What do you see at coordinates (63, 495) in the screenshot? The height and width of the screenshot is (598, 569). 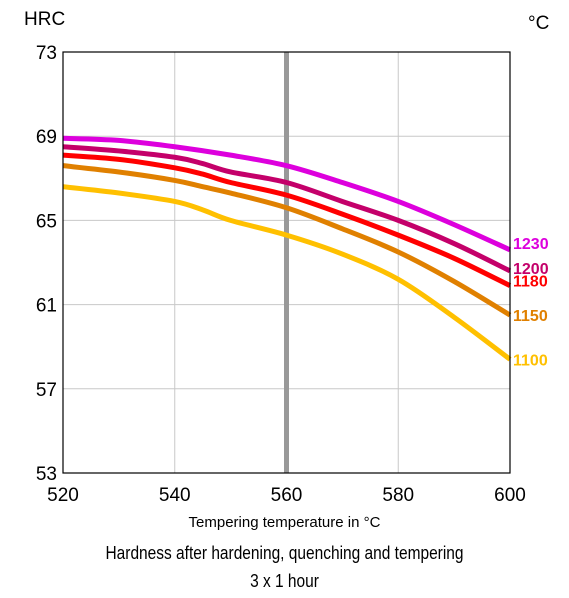 I see `x-tick-label-520: 520` at bounding box center [63, 495].